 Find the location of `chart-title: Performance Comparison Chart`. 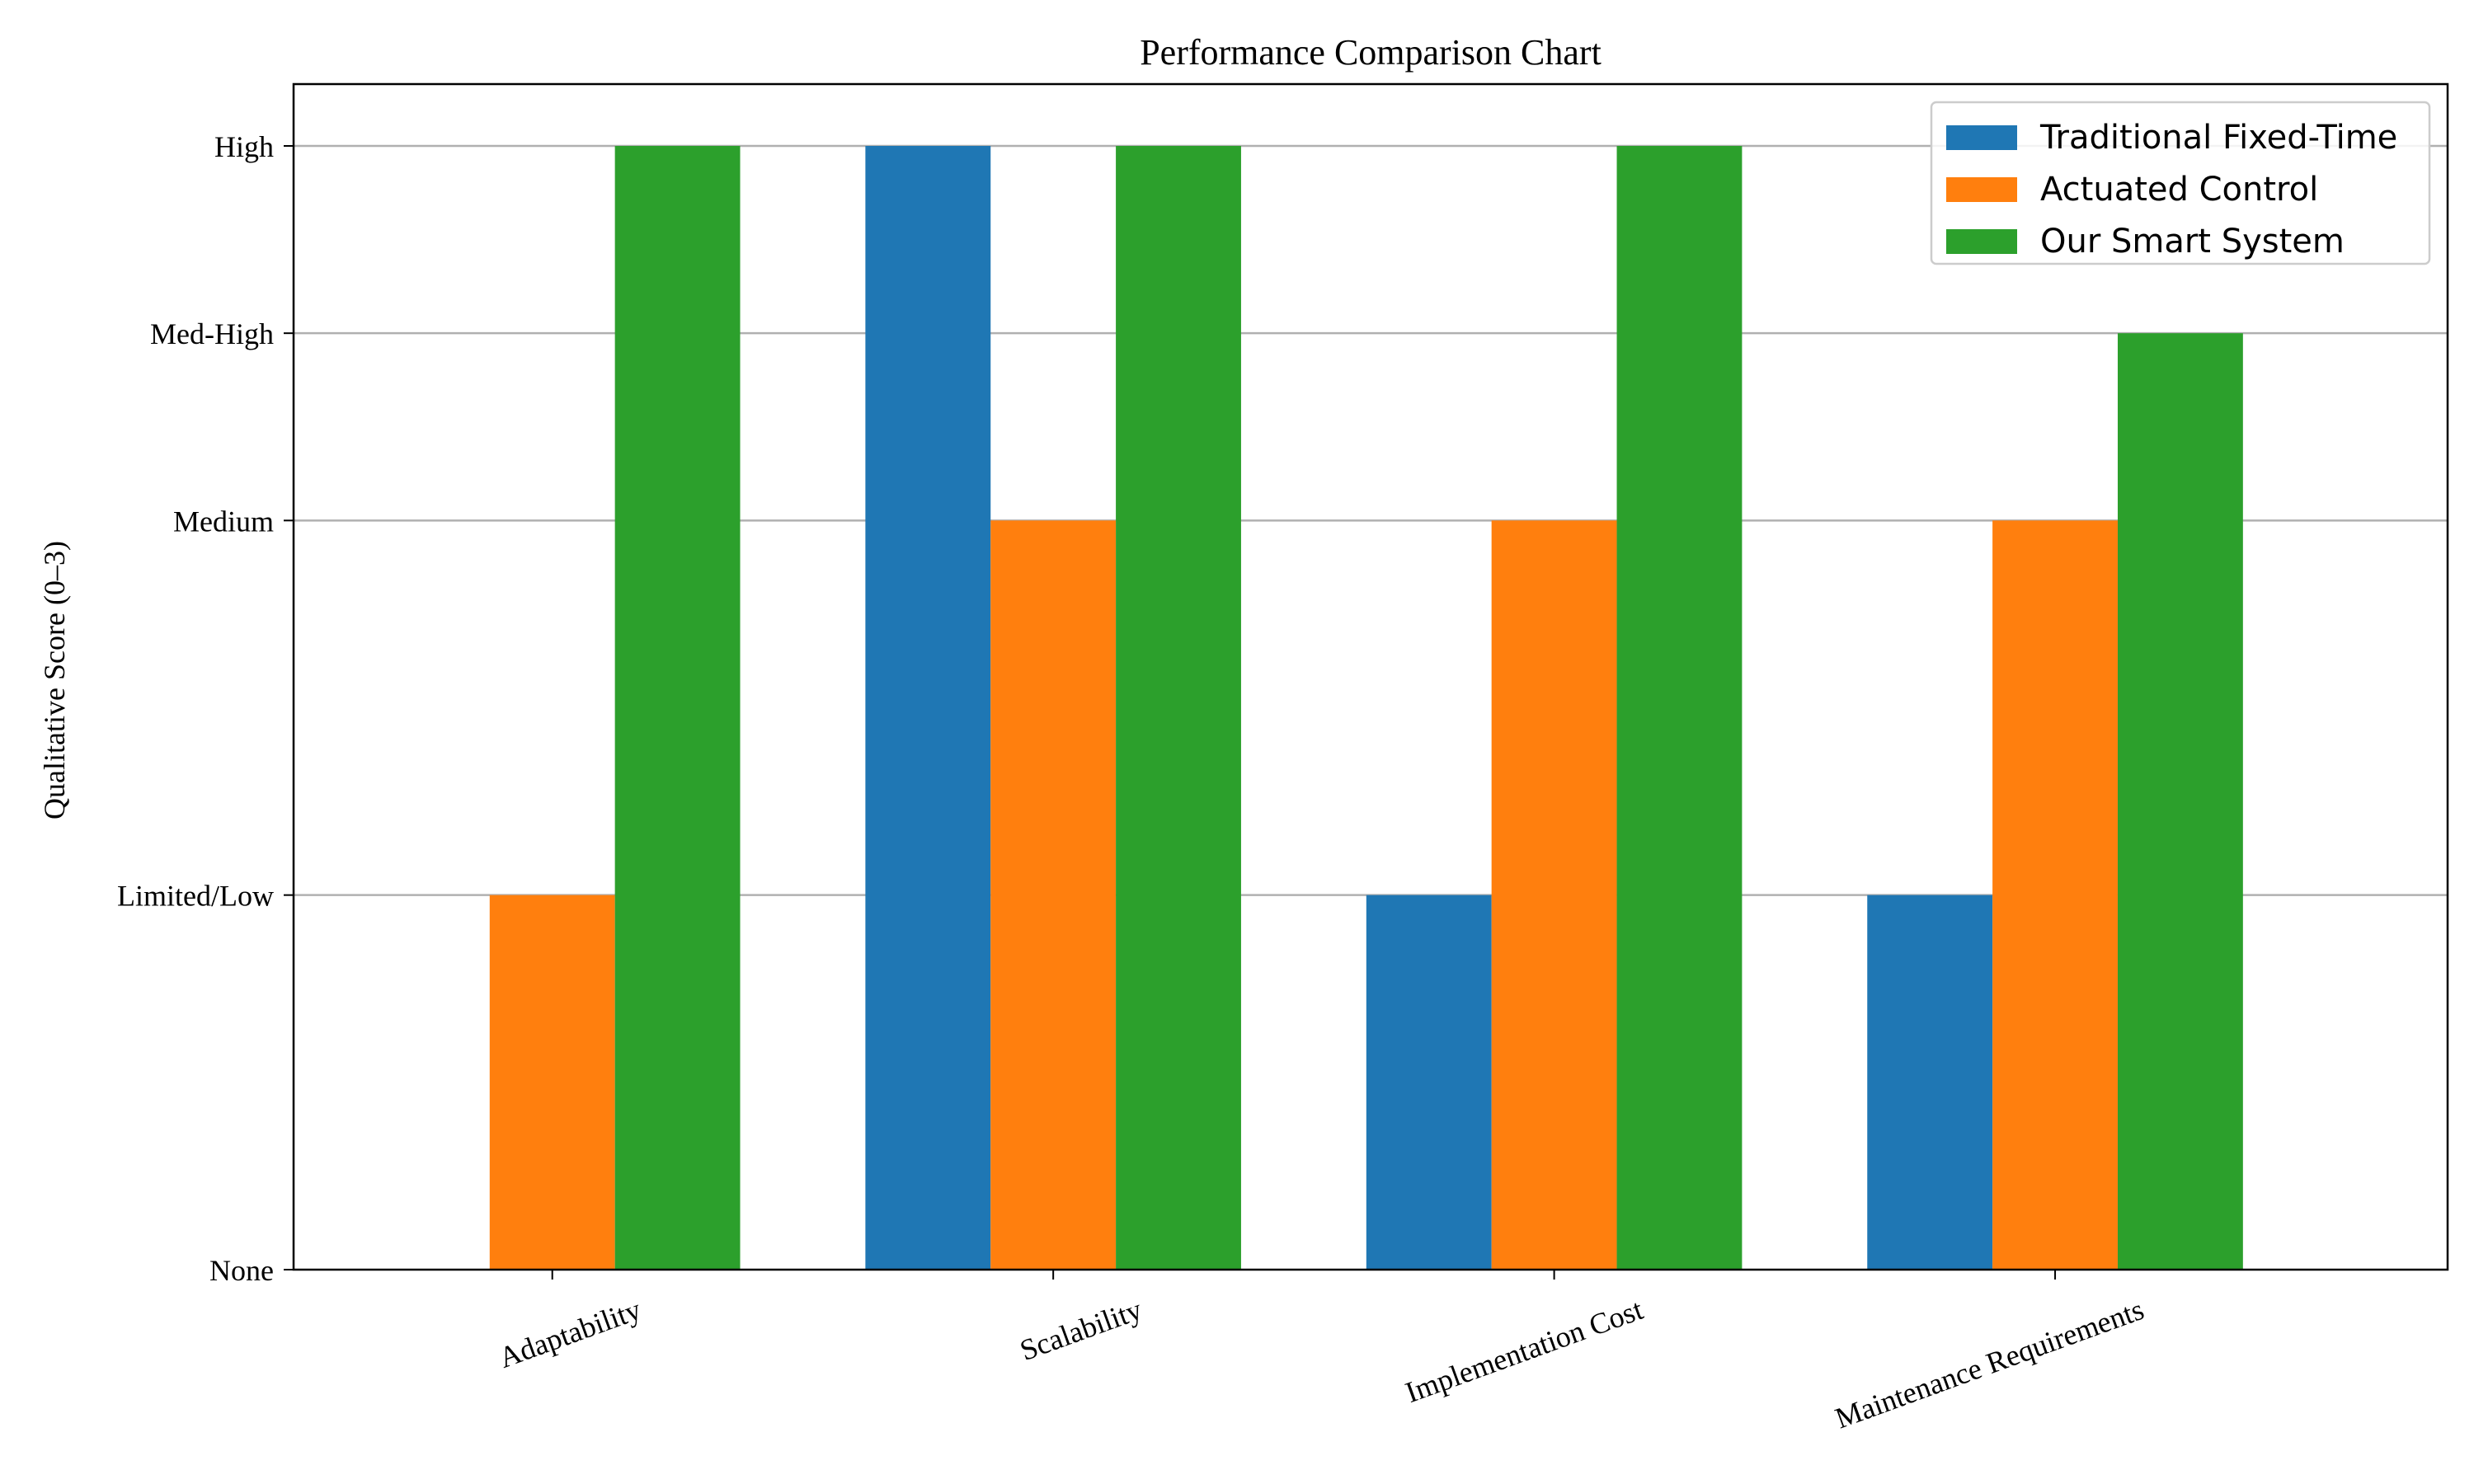

chart-title: Performance Comparison Chart is located at coordinates (1371, 52).